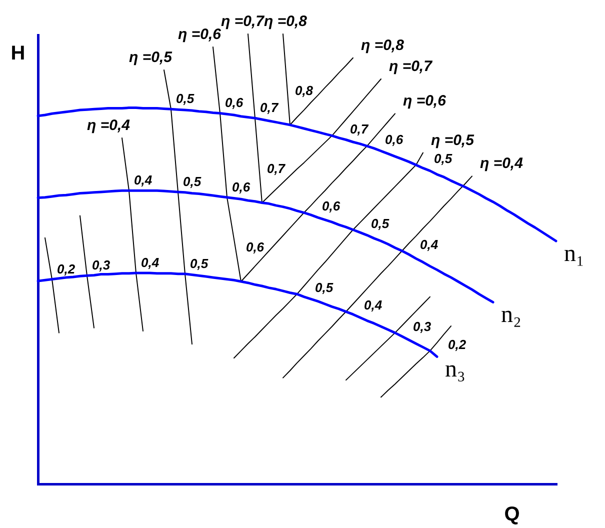 This screenshot has height=528, width=605. I want to click on series-label: n₃, so click(455, 369).